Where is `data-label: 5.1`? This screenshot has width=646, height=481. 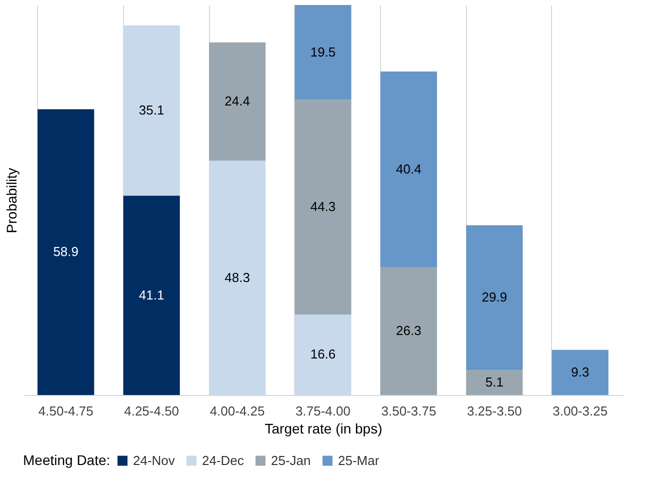
data-label: 5.1 is located at coordinates (494, 382).